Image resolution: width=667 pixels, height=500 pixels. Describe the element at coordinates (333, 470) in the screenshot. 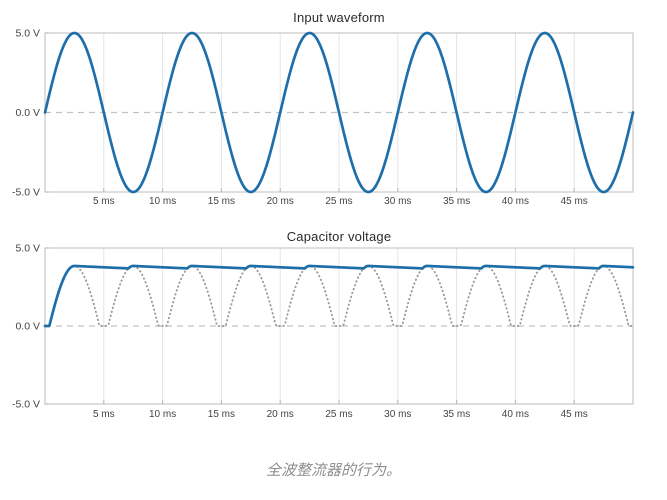

I see `figure-caption: 全波整流器的行为。` at that location.